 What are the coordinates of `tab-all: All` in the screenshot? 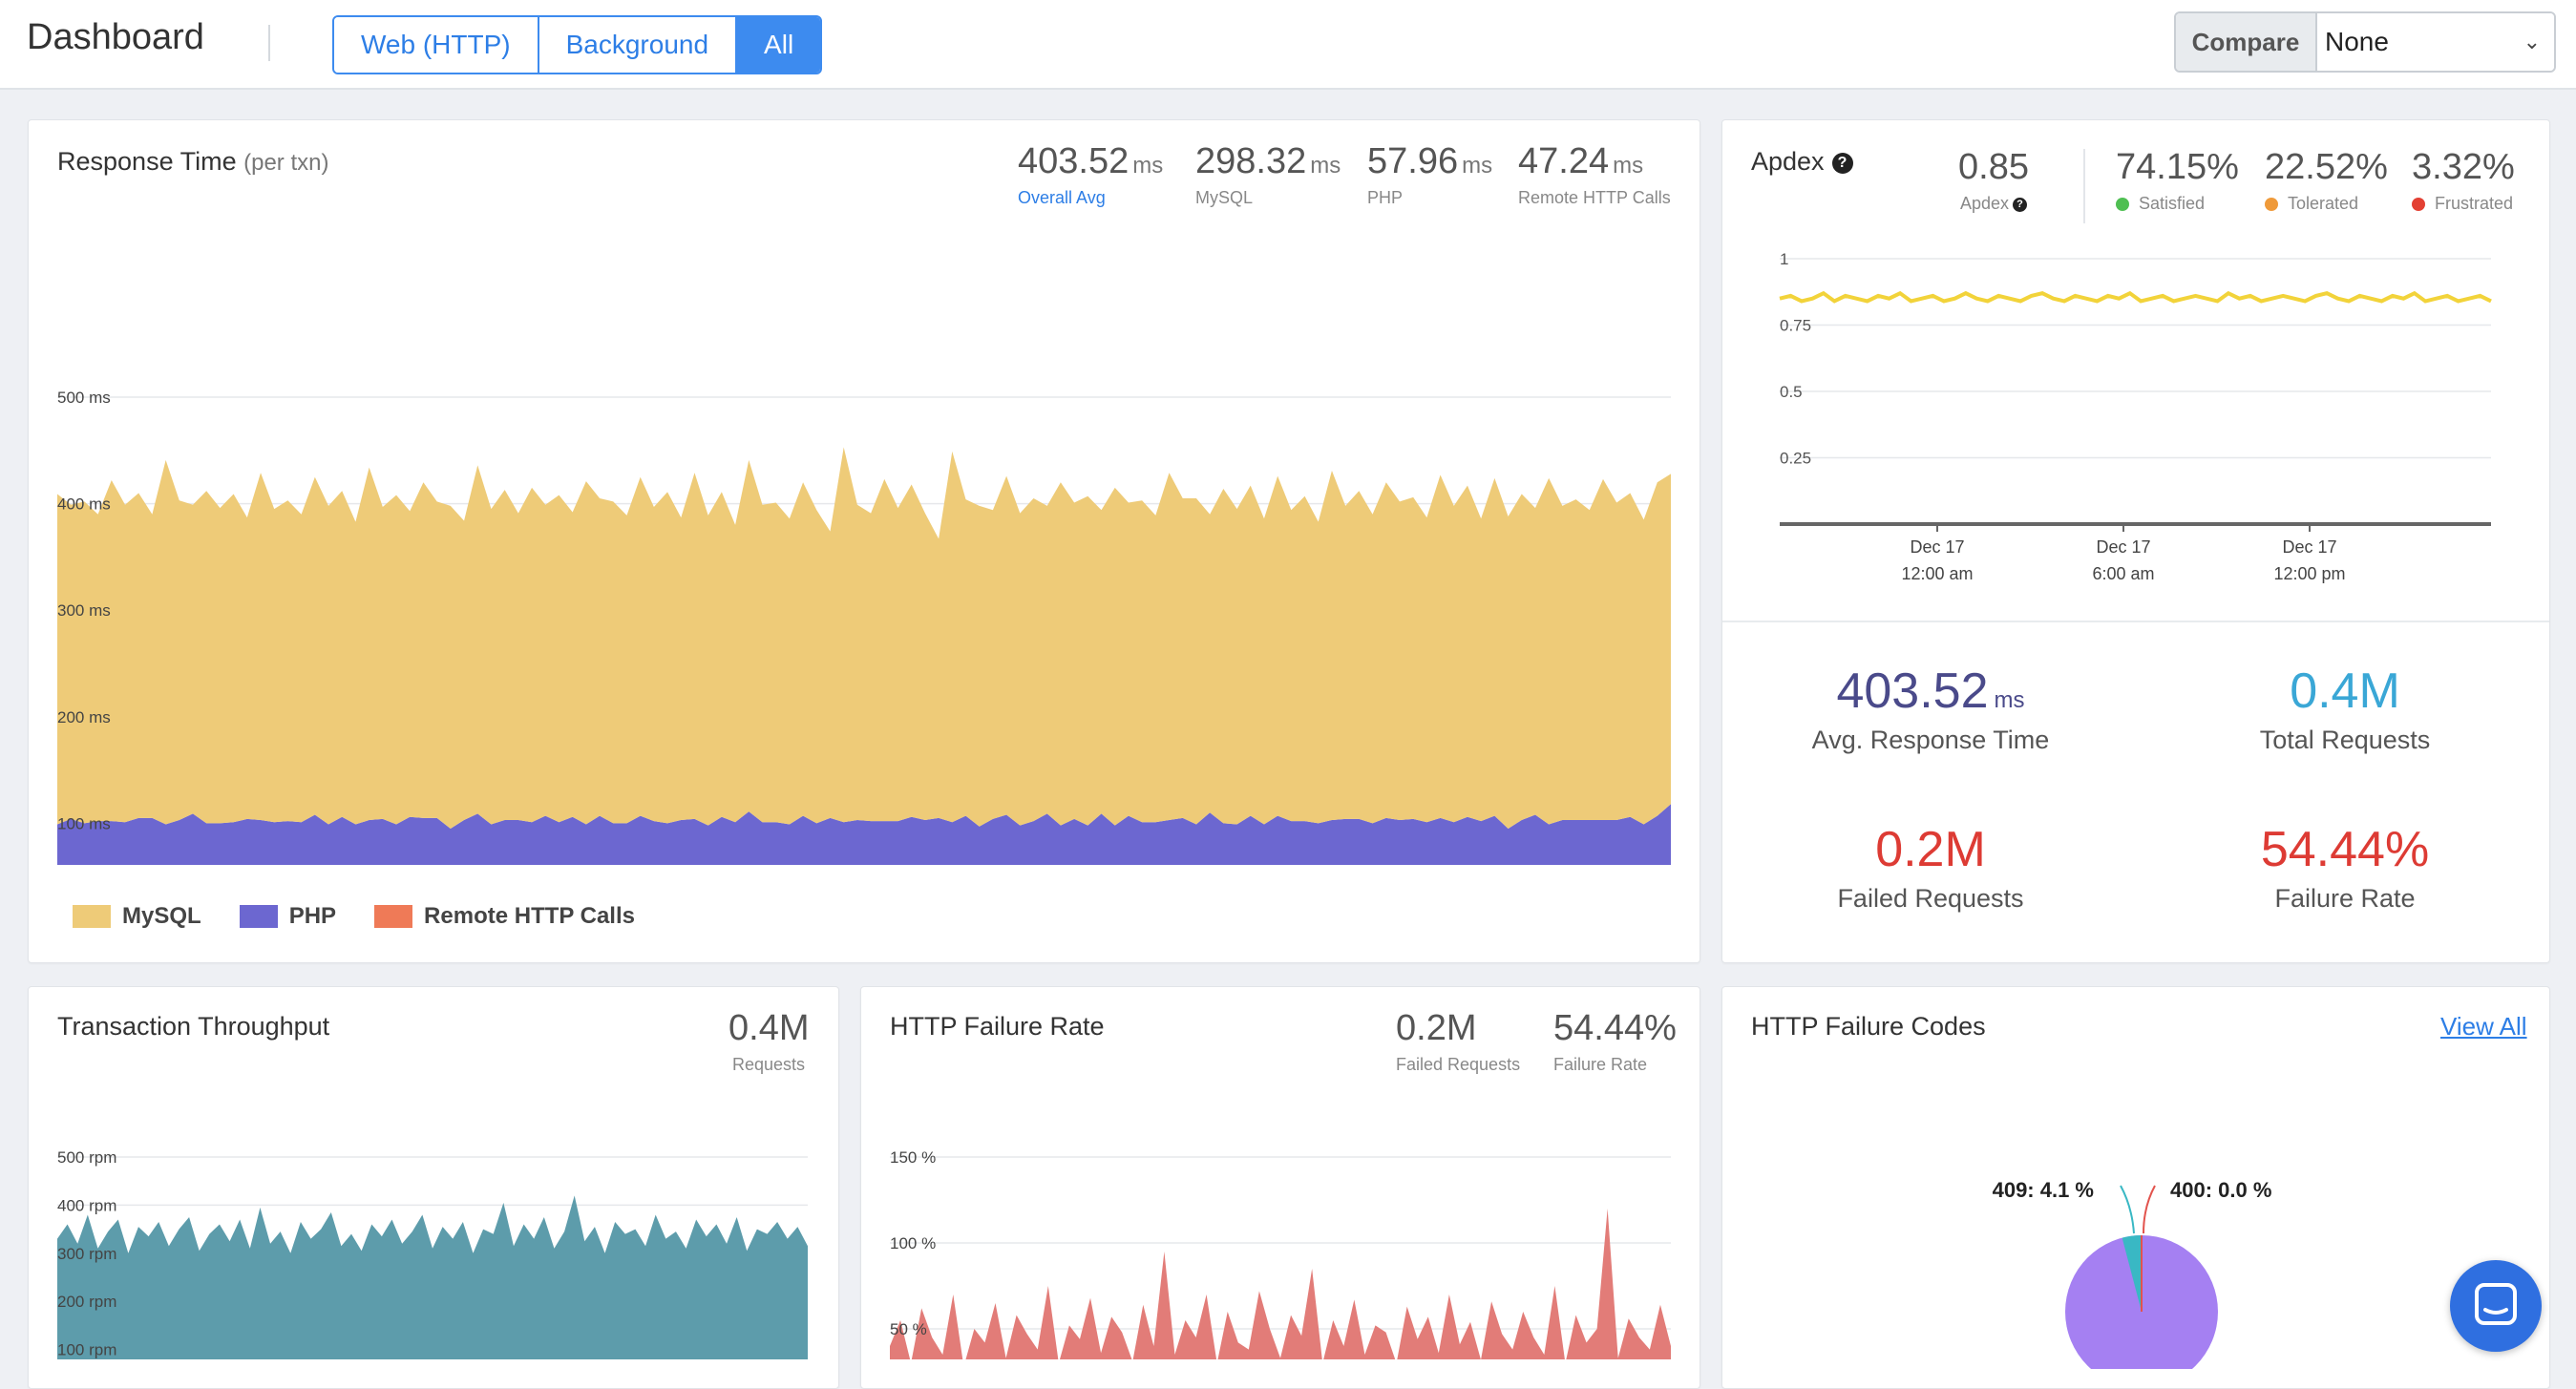 It's located at (779, 45).